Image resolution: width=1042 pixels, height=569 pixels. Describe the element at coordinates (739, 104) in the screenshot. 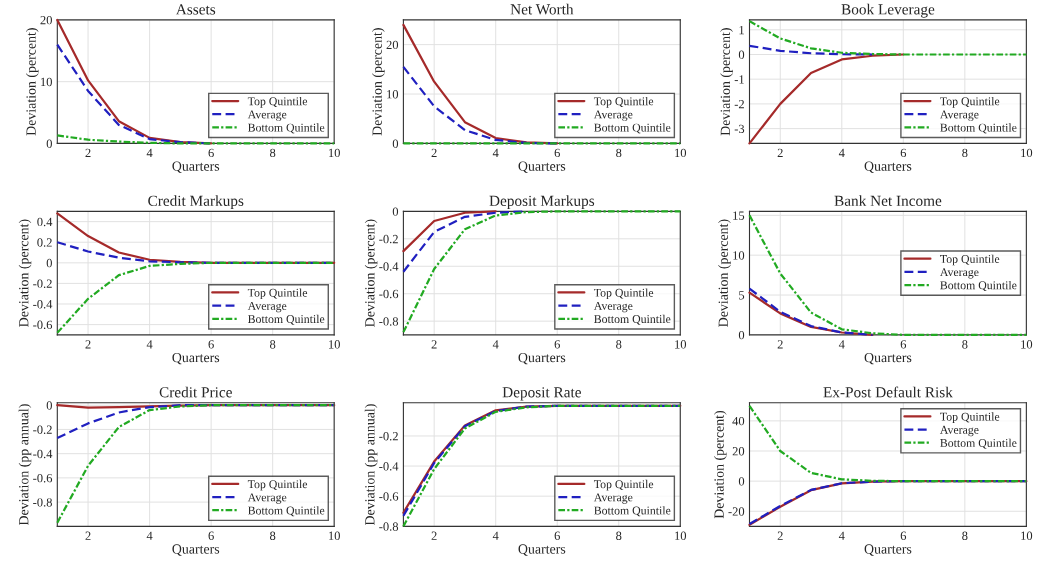

I see `y-tick-label: -2` at that location.